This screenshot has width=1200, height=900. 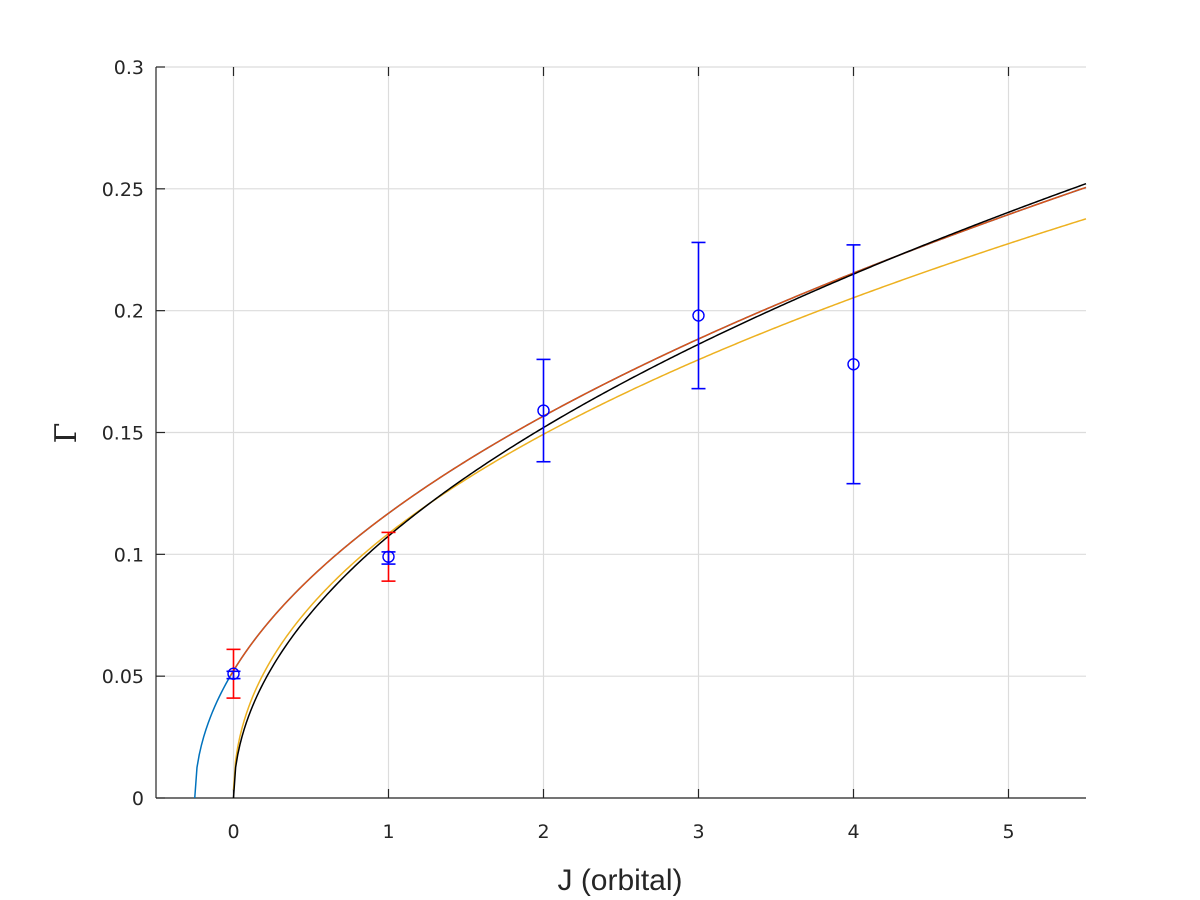 What do you see at coordinates (698, 832) in the screenshot?
I see `x-tick-label: 3` at bounding box center [698, 832].